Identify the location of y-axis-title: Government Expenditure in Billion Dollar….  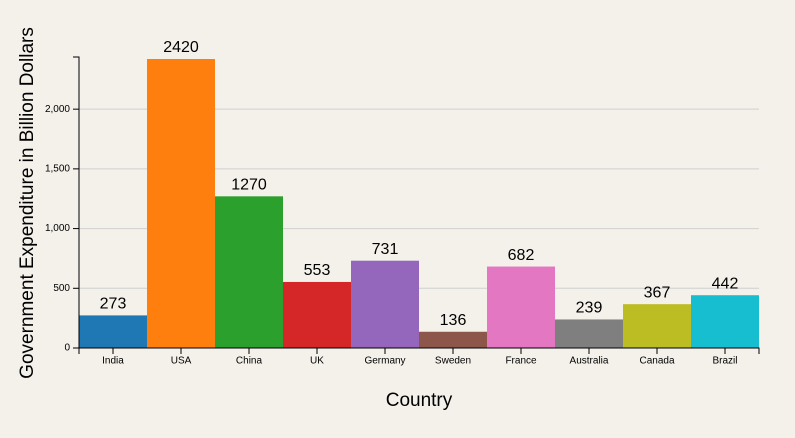
(27, 203).